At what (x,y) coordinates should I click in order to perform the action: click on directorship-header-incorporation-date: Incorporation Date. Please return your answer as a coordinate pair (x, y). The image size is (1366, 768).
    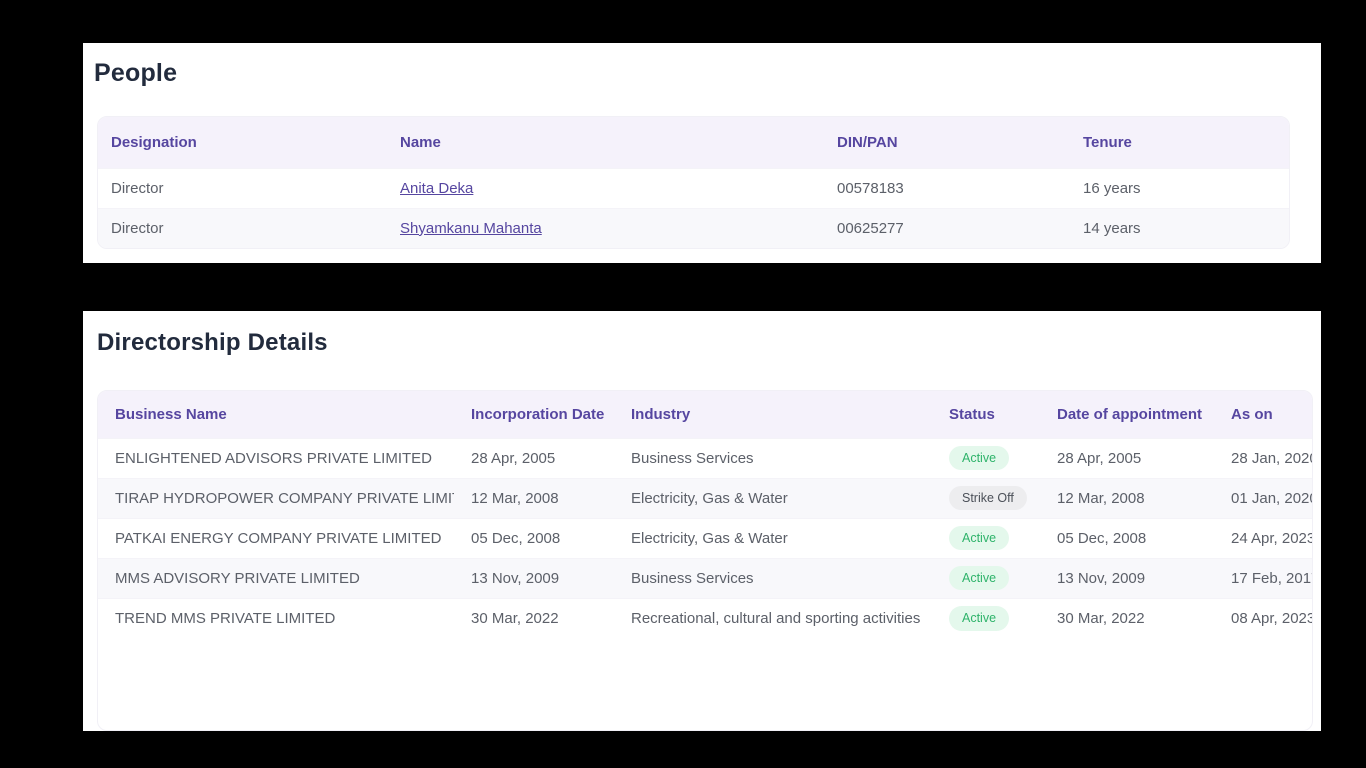
    Looking at the image, I should click on (534, 414).